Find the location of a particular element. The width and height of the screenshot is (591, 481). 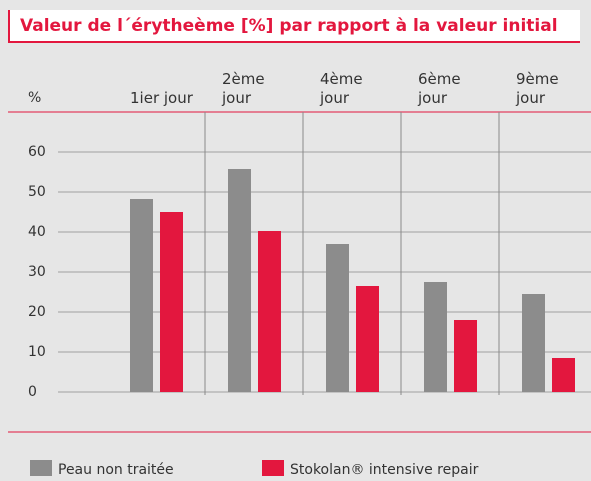

y-tick-label: 60 is located at coordinates (37, 152).